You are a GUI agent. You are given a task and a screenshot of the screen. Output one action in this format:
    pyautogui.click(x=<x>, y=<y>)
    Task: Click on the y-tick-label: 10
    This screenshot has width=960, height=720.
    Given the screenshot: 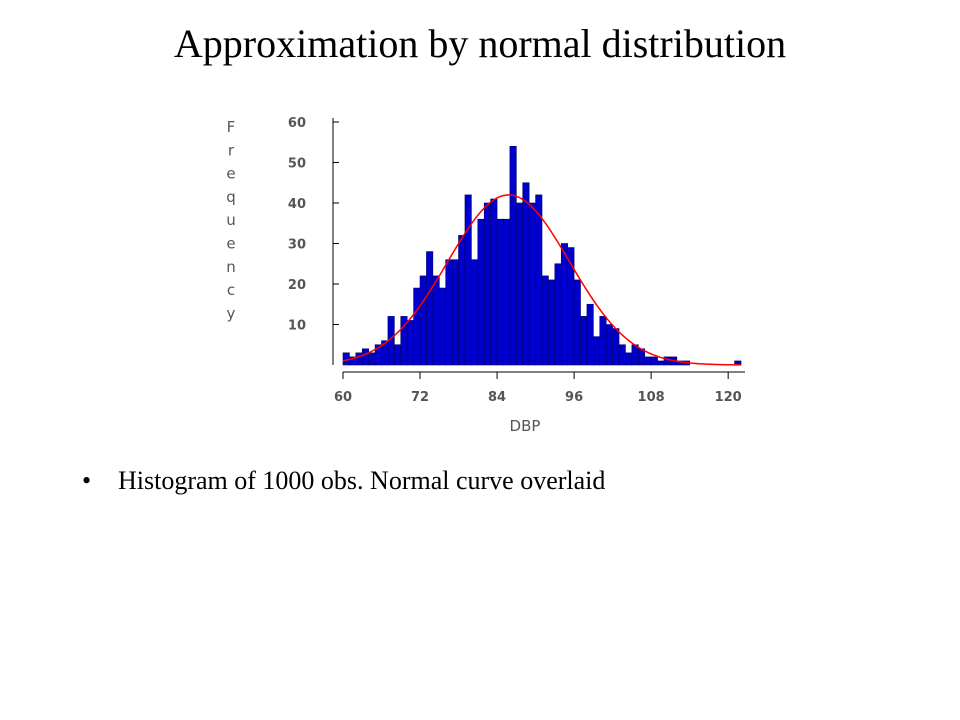 What is the action you would take?
    pyautogui.click(x=297, y=326)
    